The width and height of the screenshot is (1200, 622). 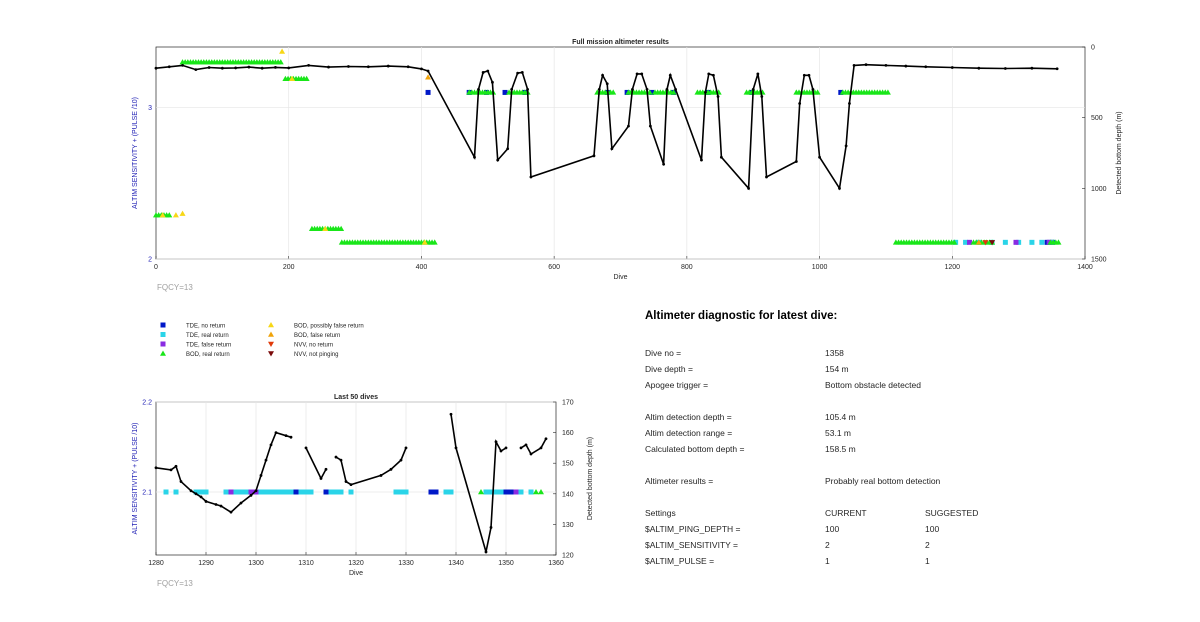 What do you see at coordinates (163, 325) in the screenshot?
I see `legend-marker-tde-no-return` at bounding box center [163, 325].